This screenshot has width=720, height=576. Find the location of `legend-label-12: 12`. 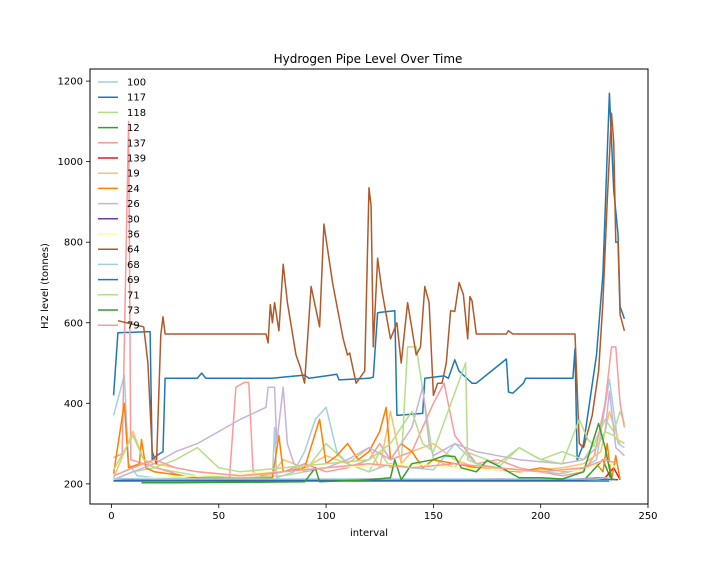

legend-label-12: 12 is located at coordinates (133, 128).